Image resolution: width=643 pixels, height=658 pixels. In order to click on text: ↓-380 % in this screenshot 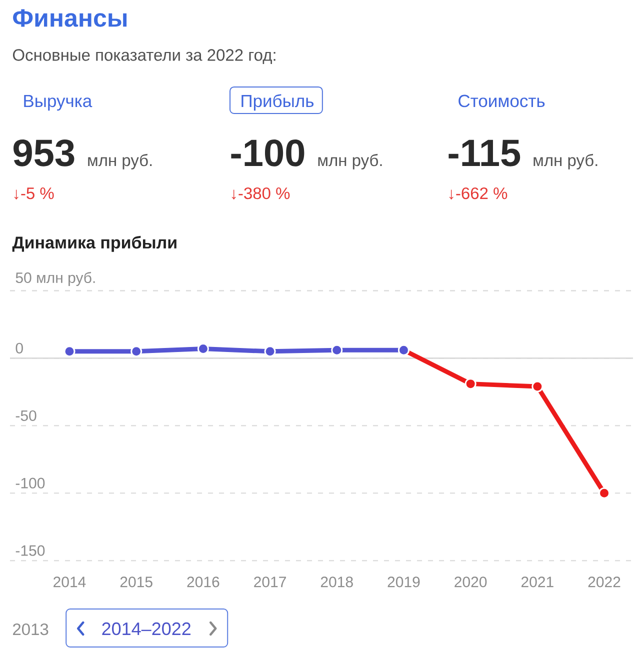, I will do `click(261, 193)`.